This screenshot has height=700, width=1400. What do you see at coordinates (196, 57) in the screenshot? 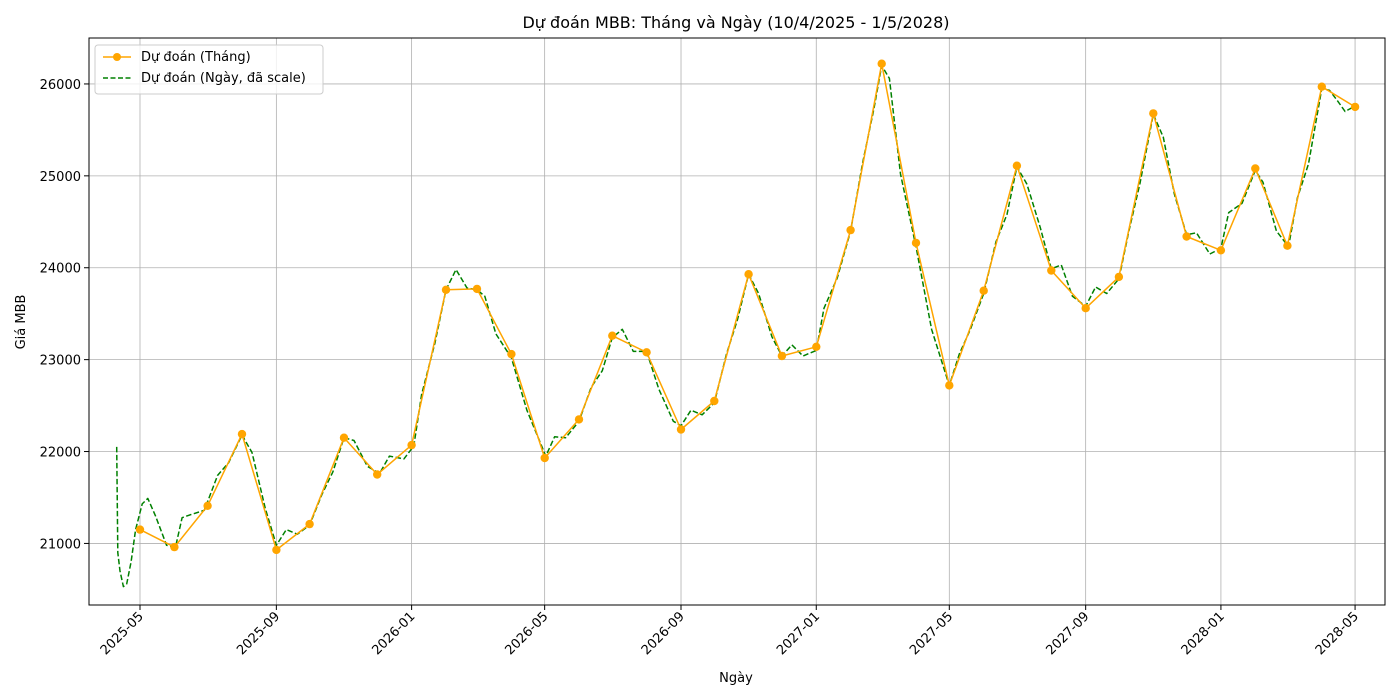
I see `legend-label-monthly: Dự đoán (Tháng)` at bounding box center [196, 57].